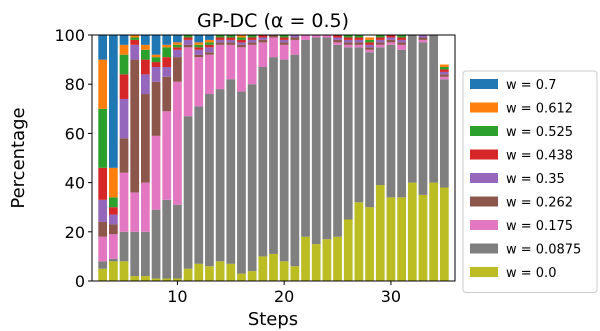 The image size is (600, 331). What do you see at coordinates (177, 296) in the screenshot?
I see `x-tick-label-10: 10` at bounding box center [177, 296].